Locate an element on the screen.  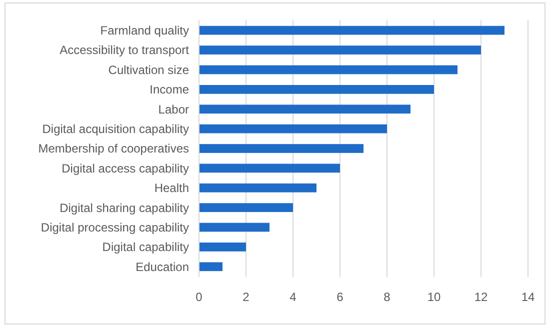
y-tick-label: Accessibility to transport is located at coordinates (125, 50).